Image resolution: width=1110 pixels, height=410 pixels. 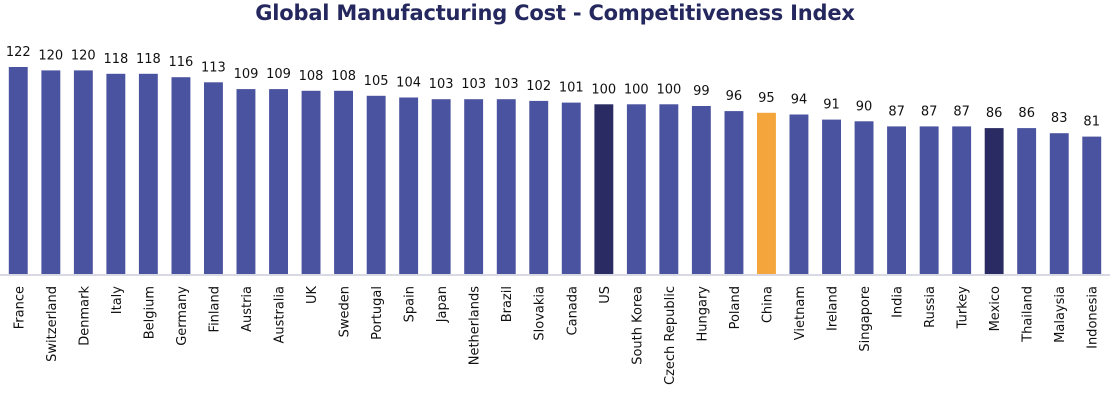 I want to click on category-label-brazil: Brazil, so click(x=507, y=304).